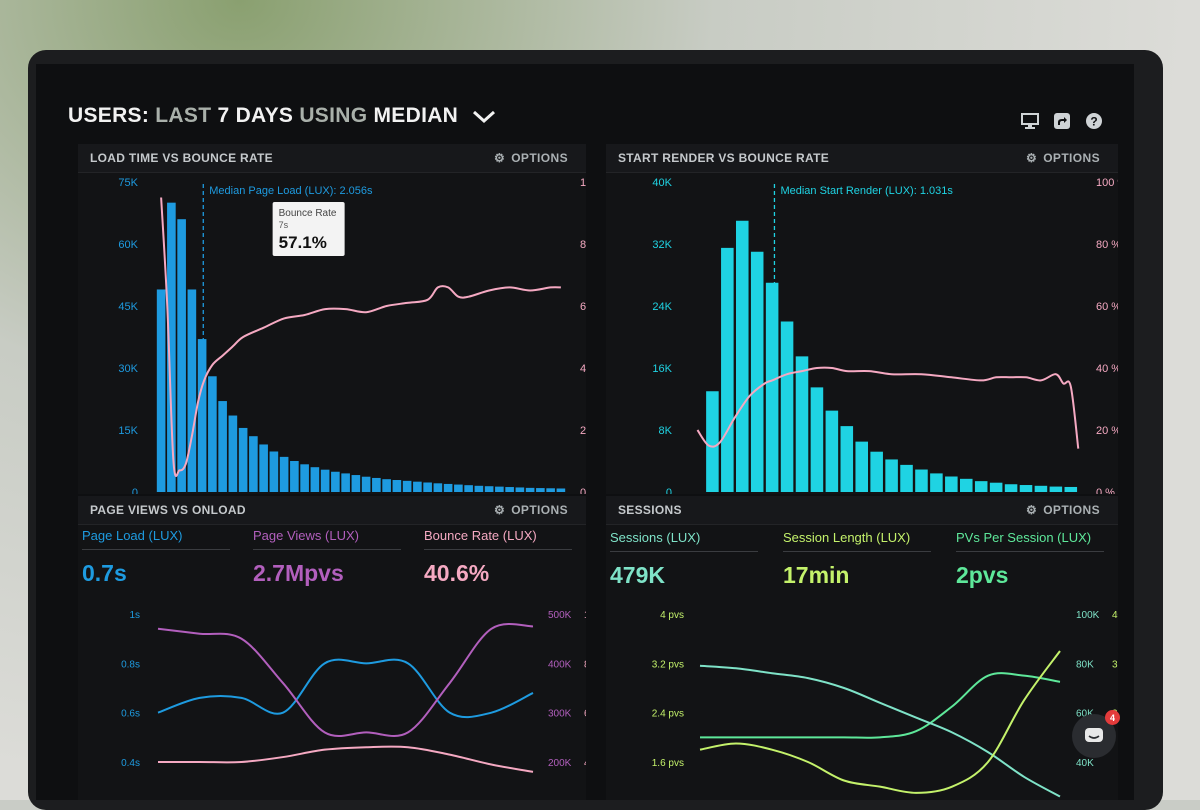  What do you see at coordinates (1094, 121) in the screenshot?
I see `help-icon: ?` at bounding box center [1094, 121].